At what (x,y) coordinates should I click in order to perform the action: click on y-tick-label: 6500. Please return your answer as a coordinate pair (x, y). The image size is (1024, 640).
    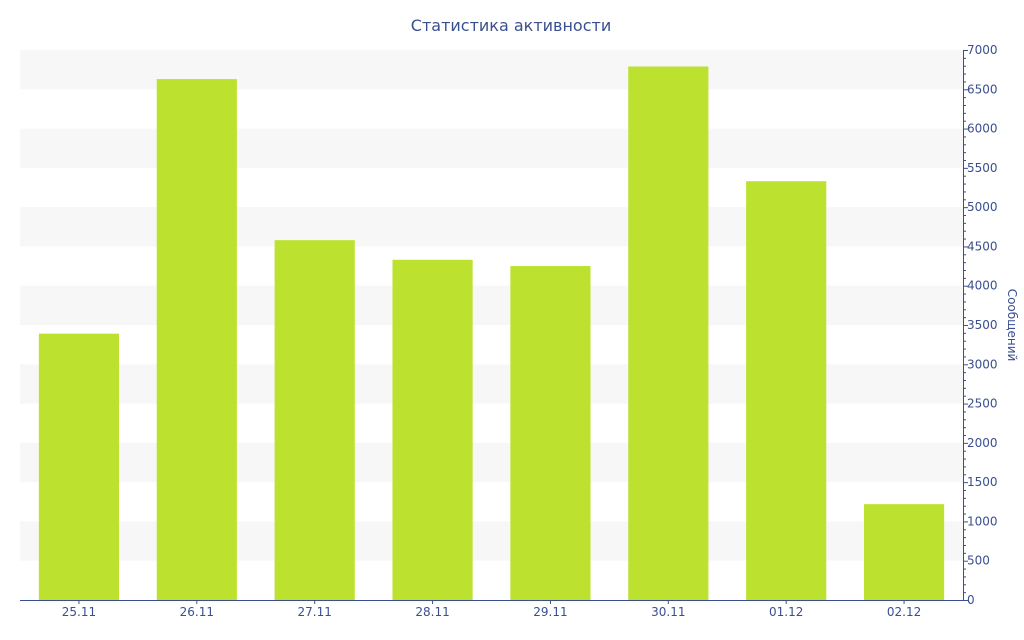
    Looking at the image, I should click on (982, 89).